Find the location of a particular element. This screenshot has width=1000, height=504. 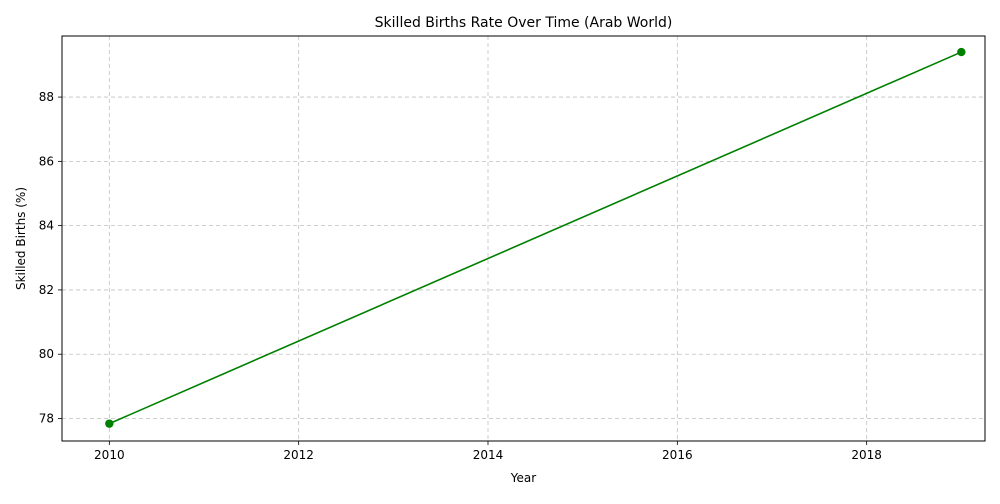

x-tick-label-3: 2016 is located at coordinates (677, 455).